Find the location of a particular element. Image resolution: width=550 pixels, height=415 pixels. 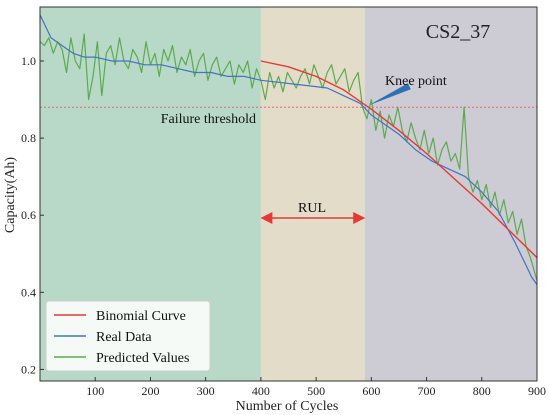

legend-label-binomial-curve: Binomial Curve is located at coordinates (141, 316).